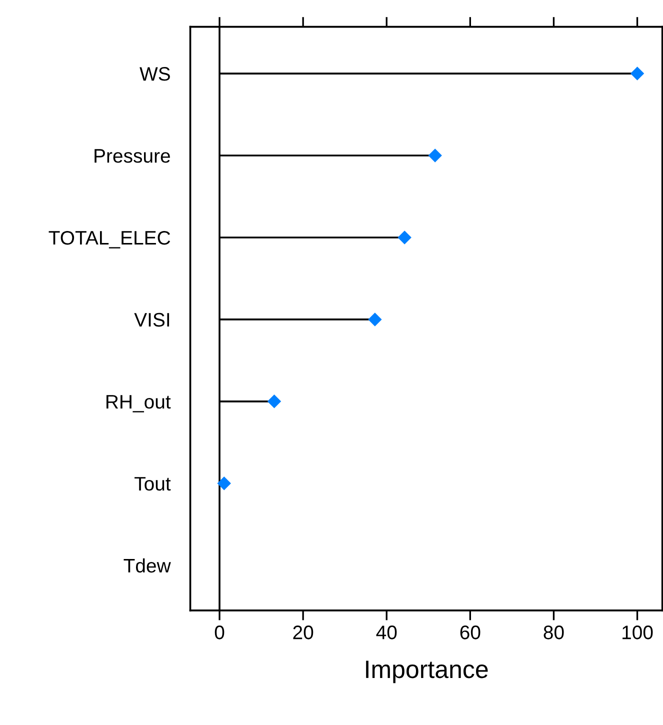 Image resolution: width=663 pixels, height=725 pixels. Describe the element at coordinates (147, 565) in the screenshot. I see `y-tick-label: Tdew` at that location.